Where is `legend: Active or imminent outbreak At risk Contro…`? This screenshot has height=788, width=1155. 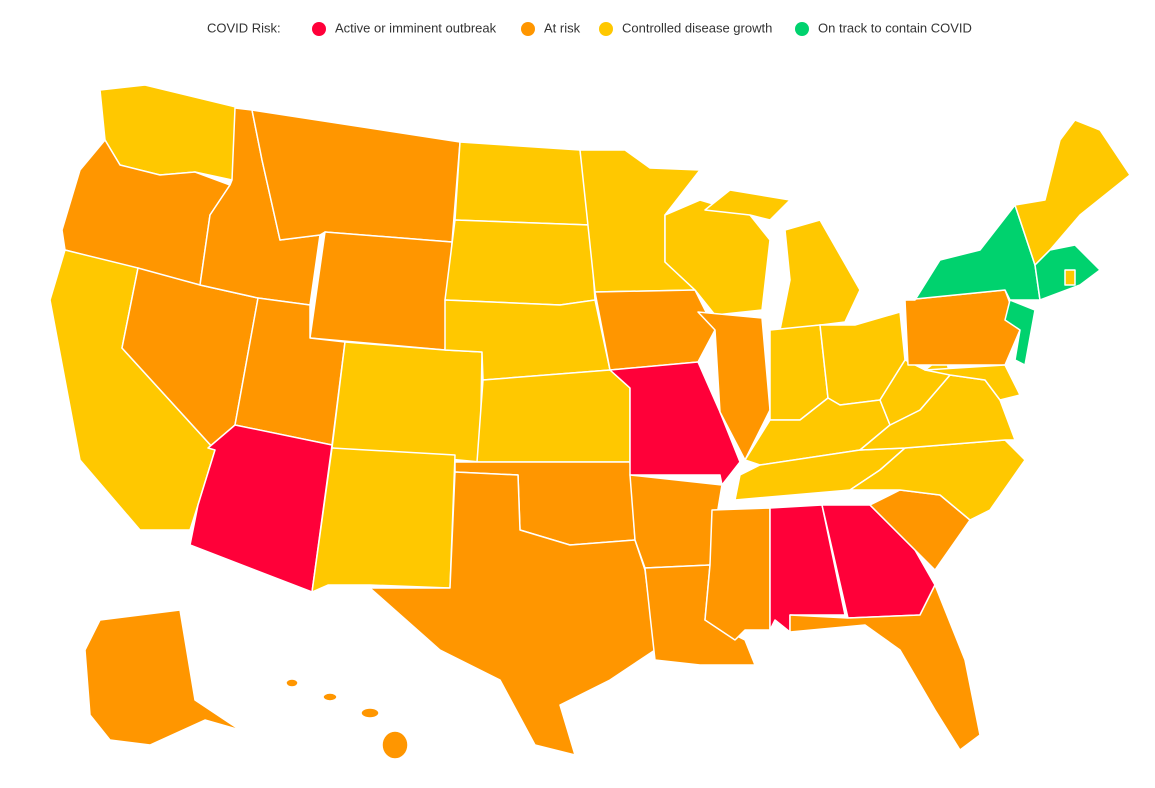
legend: Active or imminent outbreak At risk Contro… is located at coordinates (642, 28).